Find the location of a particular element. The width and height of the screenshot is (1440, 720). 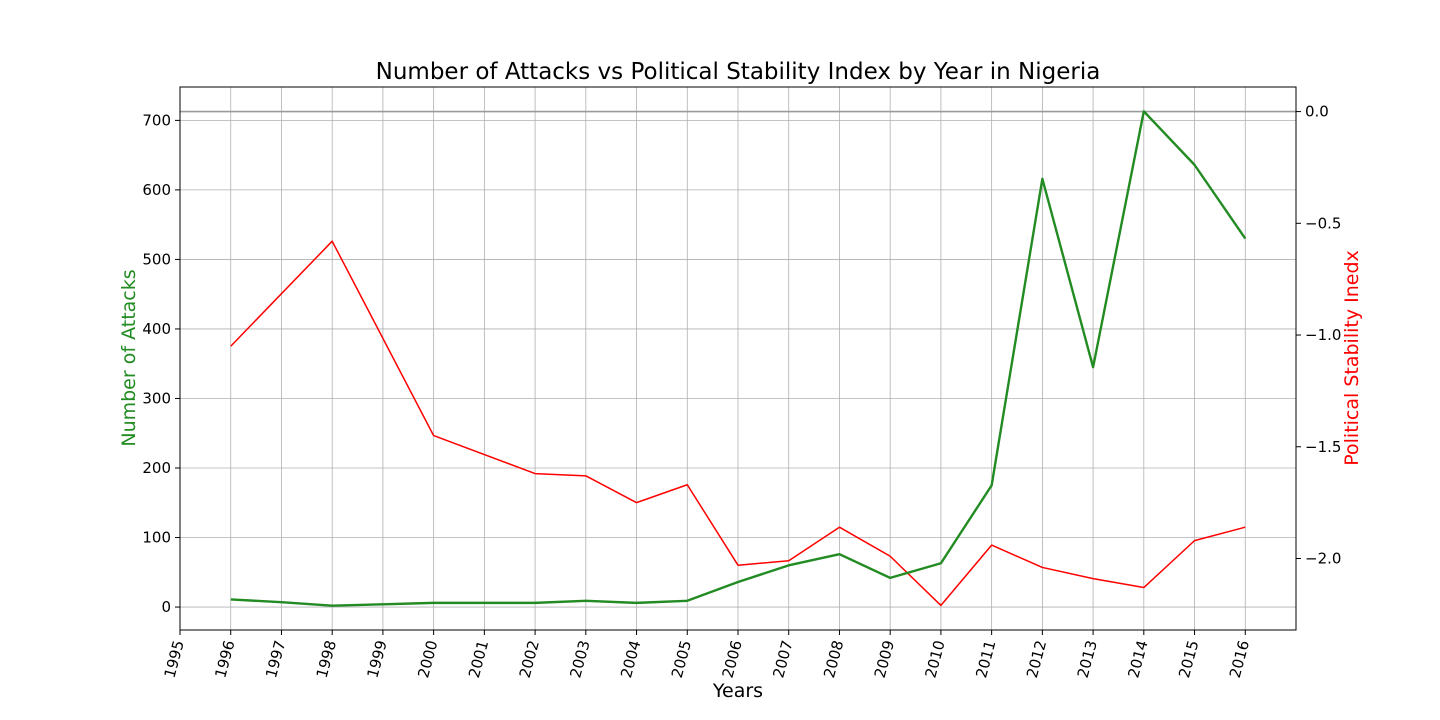

x-tick-label: 1998 is located at coordinates (326, 659).